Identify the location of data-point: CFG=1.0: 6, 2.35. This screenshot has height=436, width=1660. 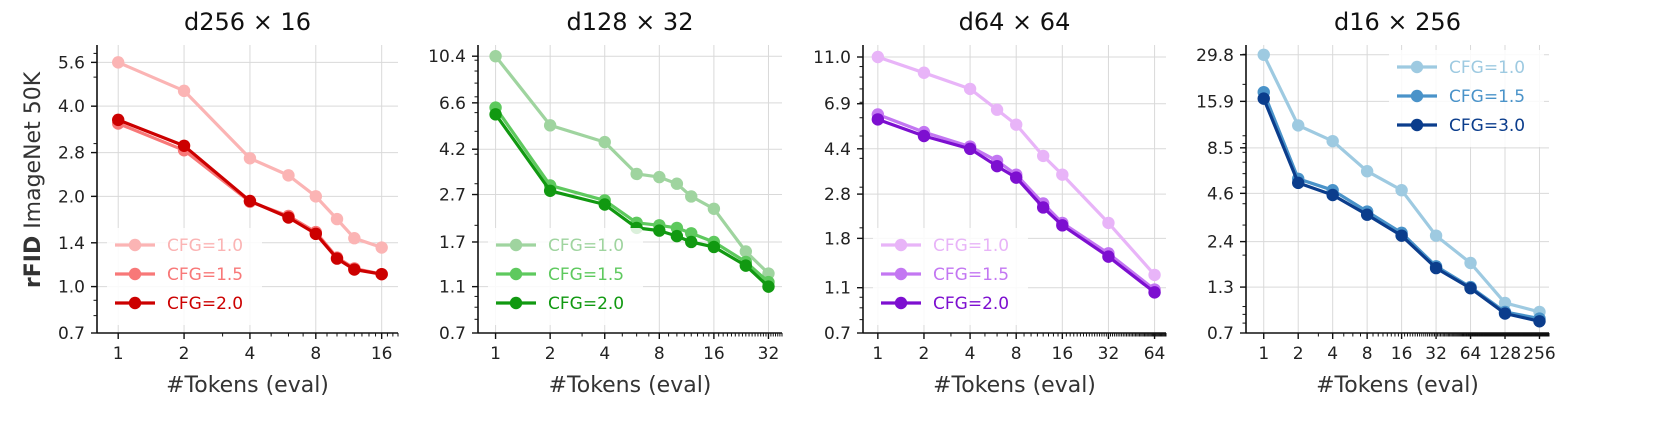
(288, 175).